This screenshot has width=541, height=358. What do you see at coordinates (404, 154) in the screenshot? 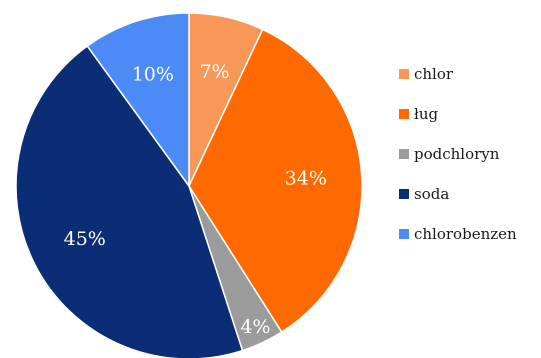
I see `legend-swatch-podchloryn` at bounding box center [404, 154].